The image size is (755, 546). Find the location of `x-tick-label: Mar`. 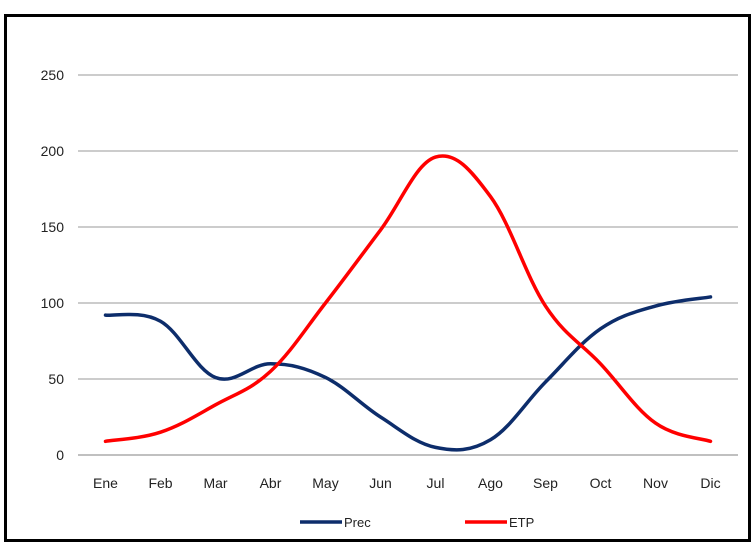

x-tick-label: Mar is located at coordinates (215, 483).